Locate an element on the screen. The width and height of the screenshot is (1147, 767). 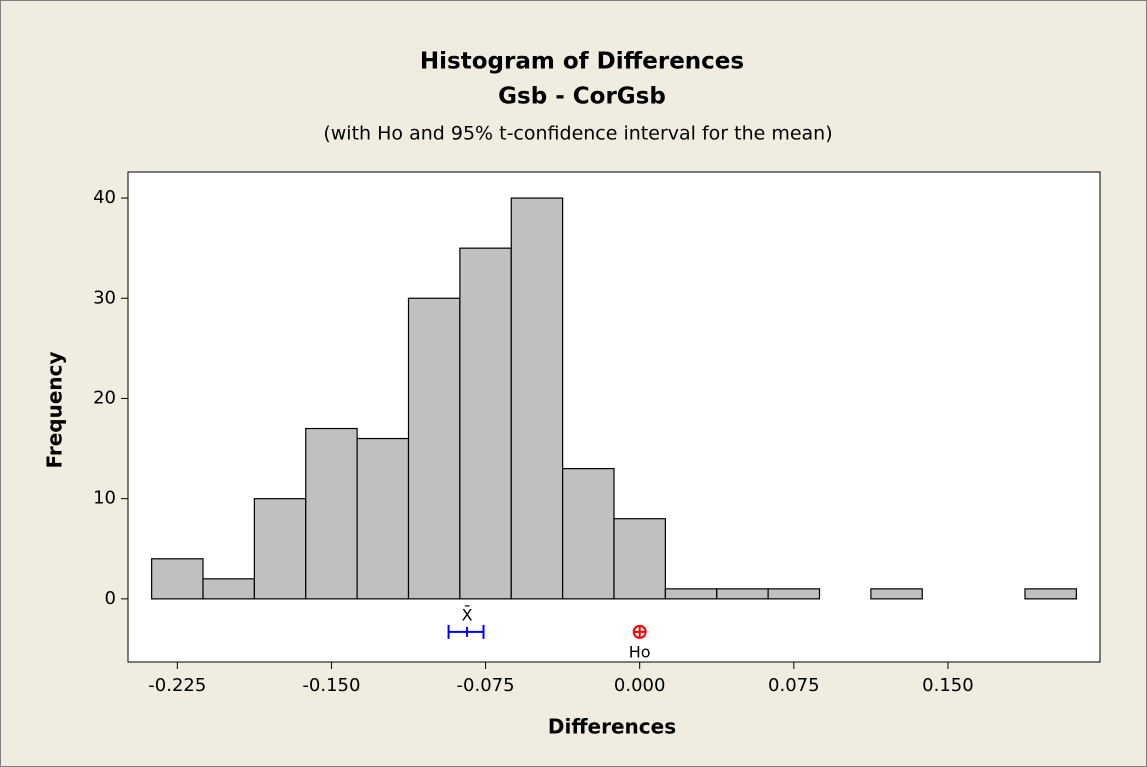
chart-subtitle: Gsb - CorGsb is located at coordinates (582, 97).